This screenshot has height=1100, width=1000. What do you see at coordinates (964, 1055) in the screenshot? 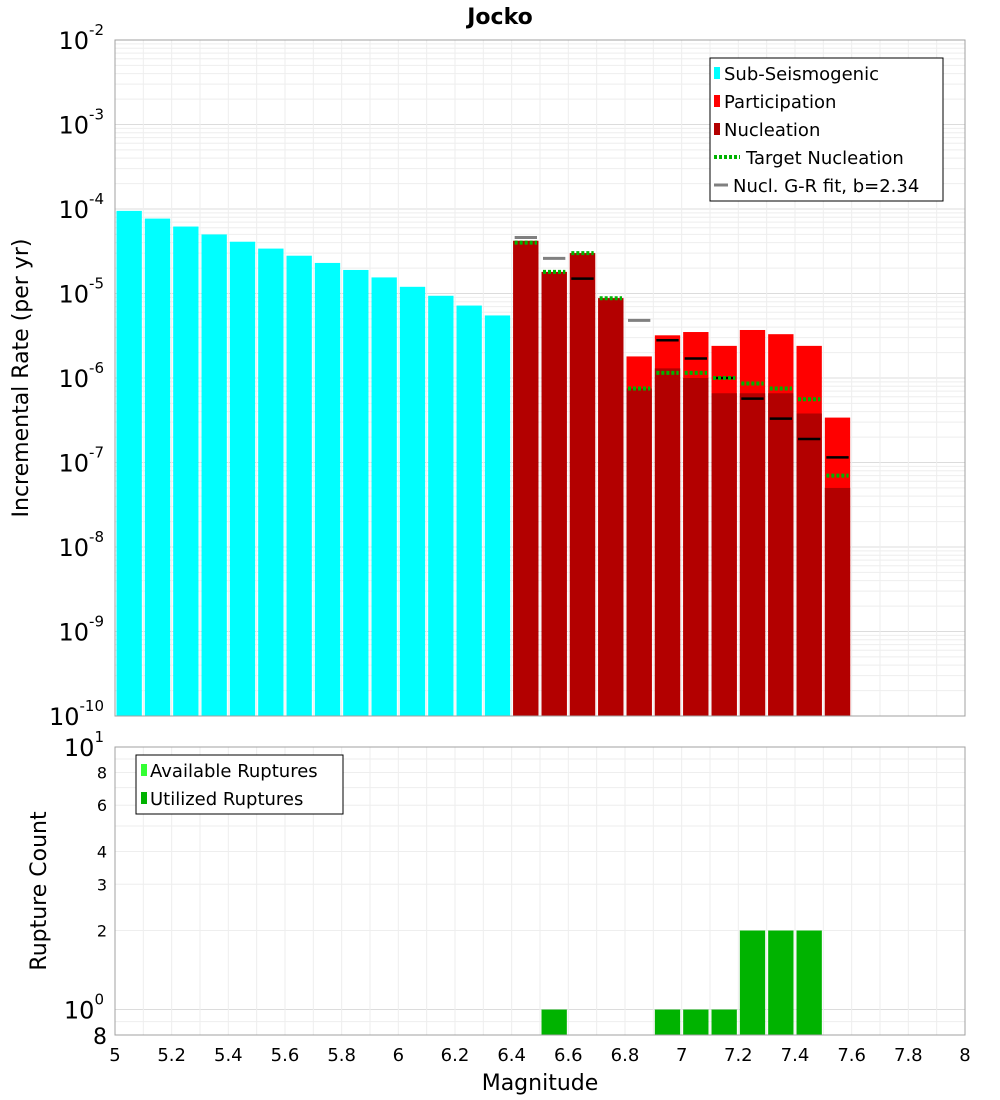
I see `x-tick-label: 8` at bounding box center [964, 1055].